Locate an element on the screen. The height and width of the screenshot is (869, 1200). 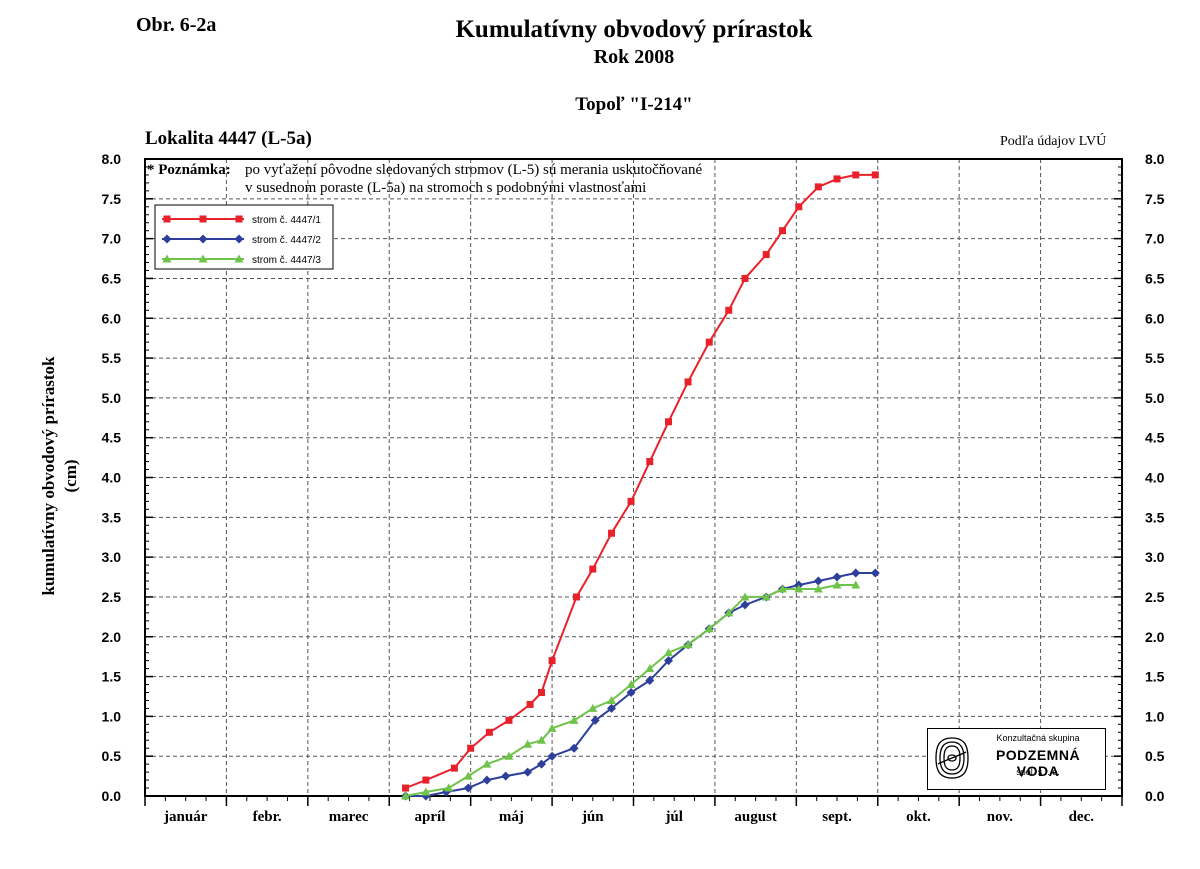
logo-line-3: spol. s r. o. is located at coordinates (1038, 772).